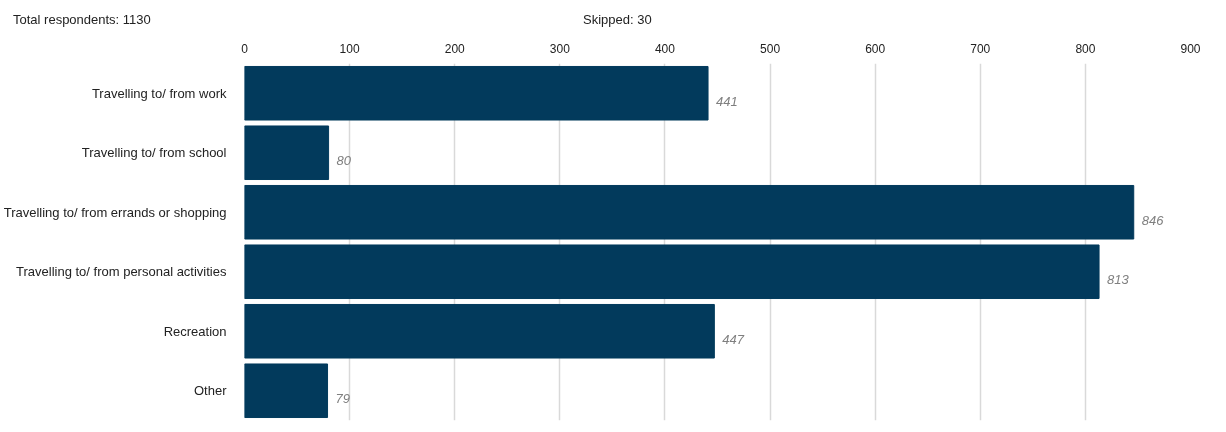 The height and width of the screenshot is (432, 1226). What do you see at coordinates (349, 48) in the screenshot?
I see `x-tick-label: 100` at bounding box center [349, 48].